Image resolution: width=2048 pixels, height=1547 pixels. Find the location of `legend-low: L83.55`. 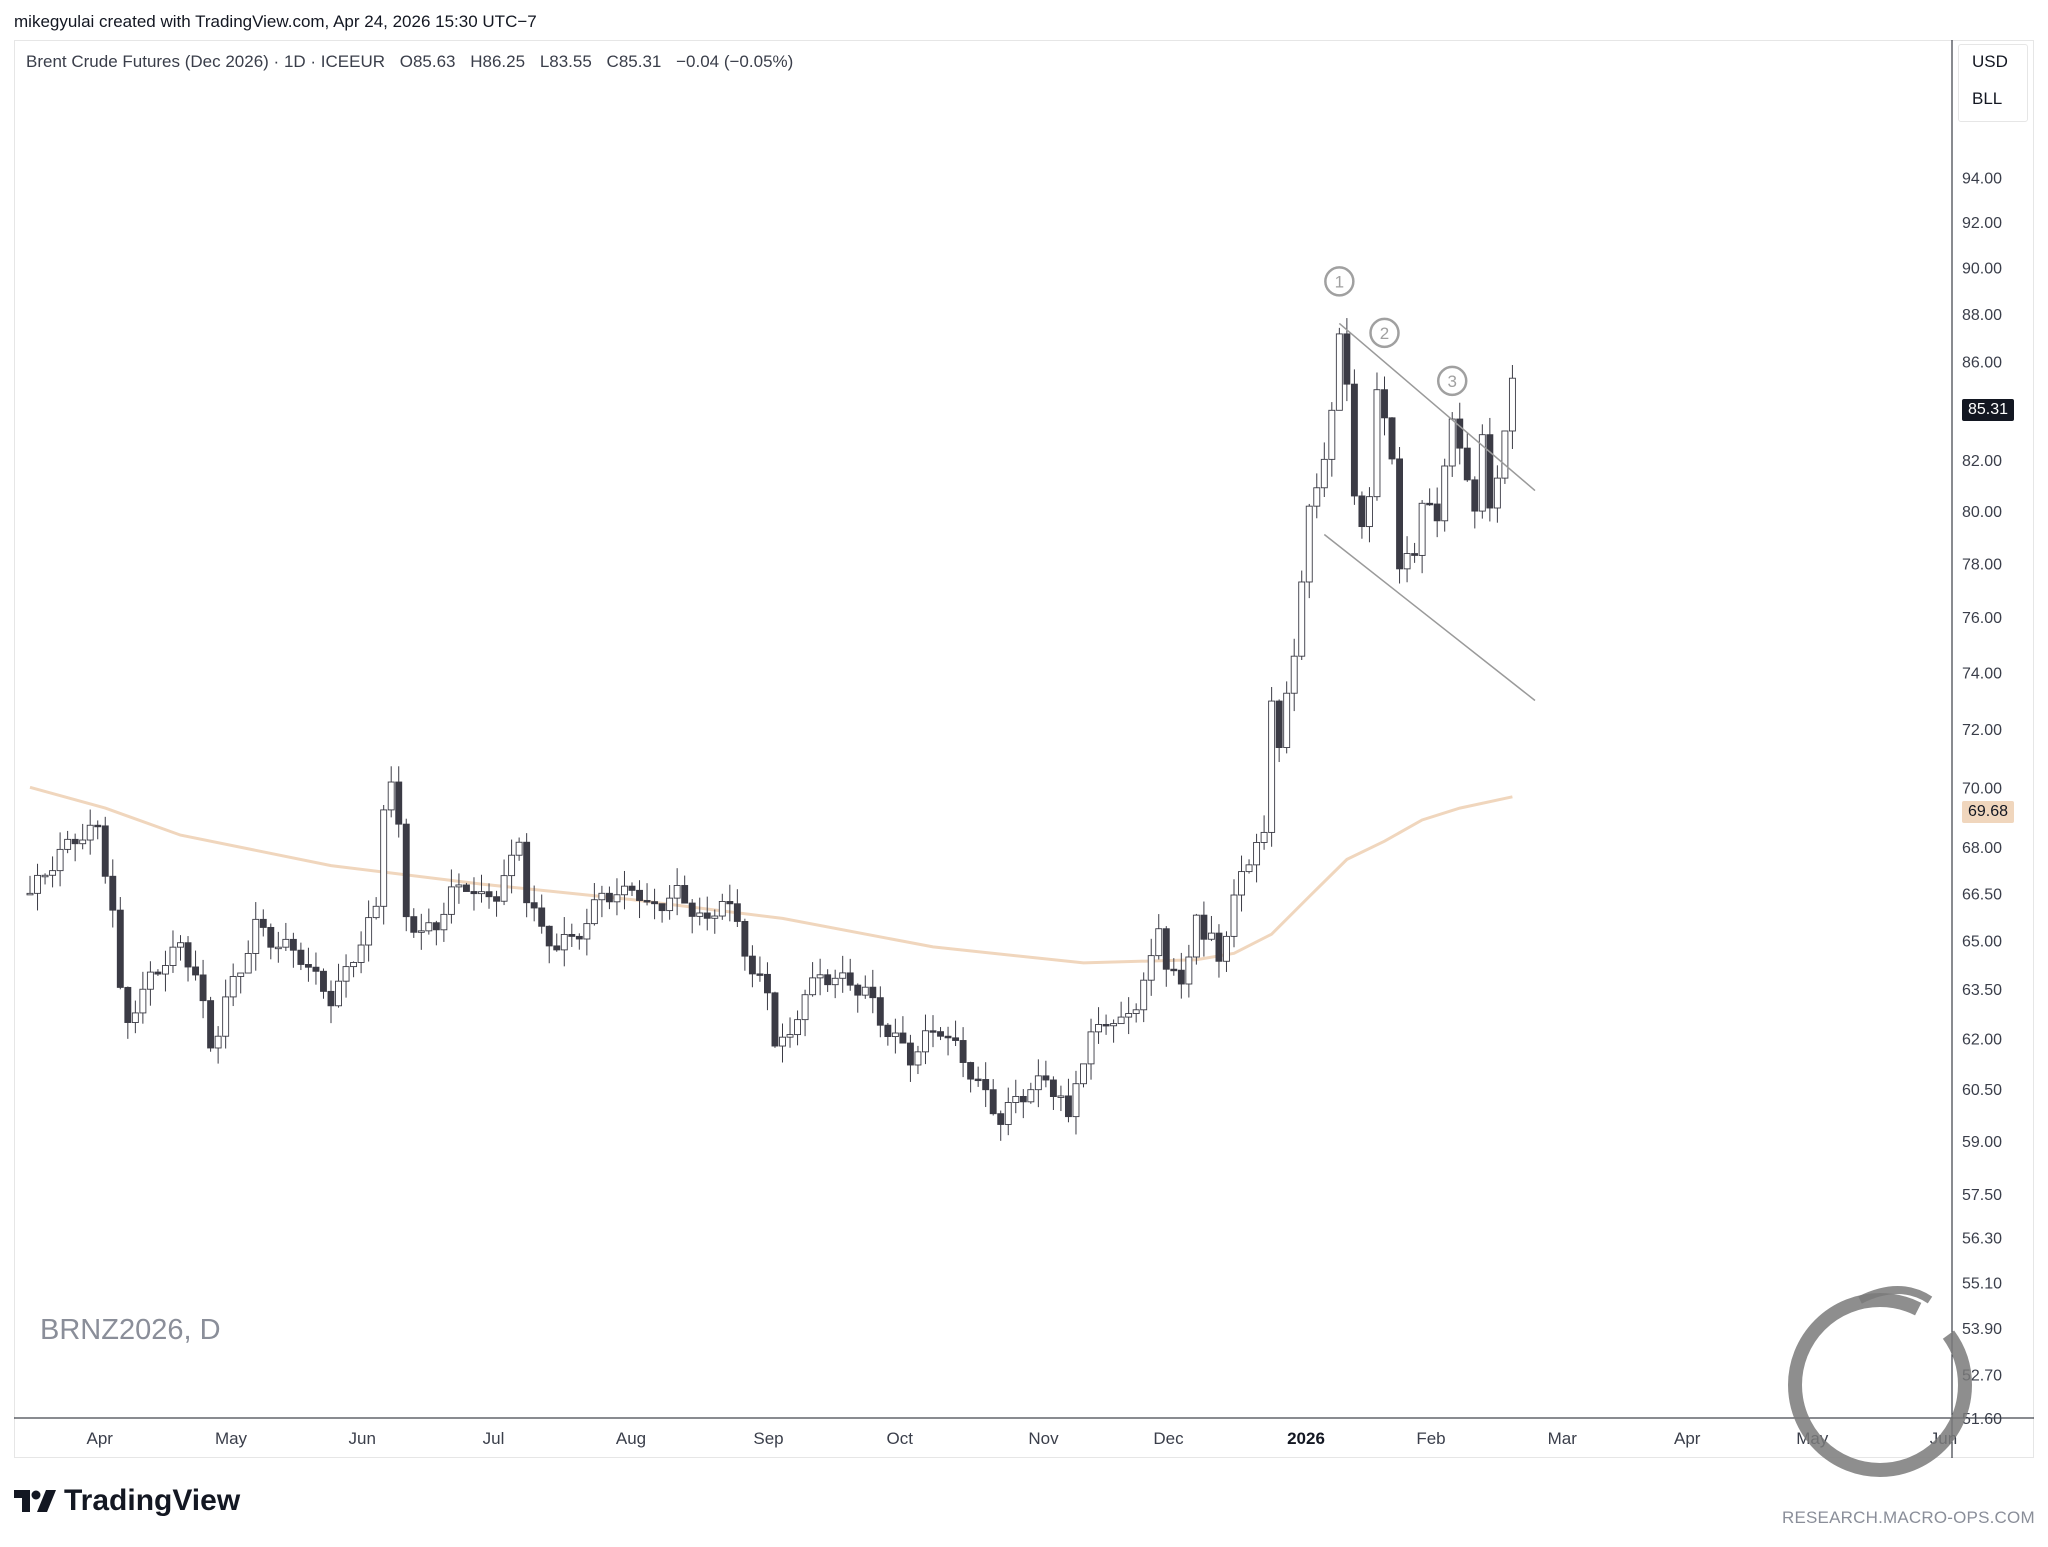

legend-low: L83.55 is located at coordinates (565, 61).